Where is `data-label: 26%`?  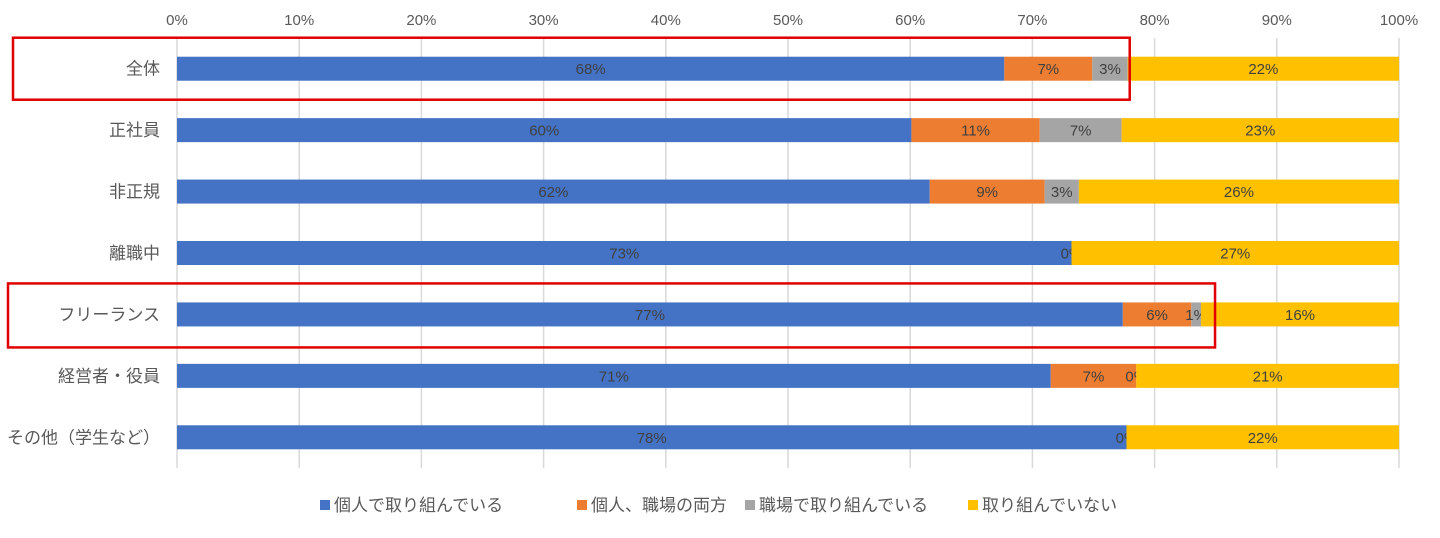 data-label: 26% is located at coordinates (1239, 192).